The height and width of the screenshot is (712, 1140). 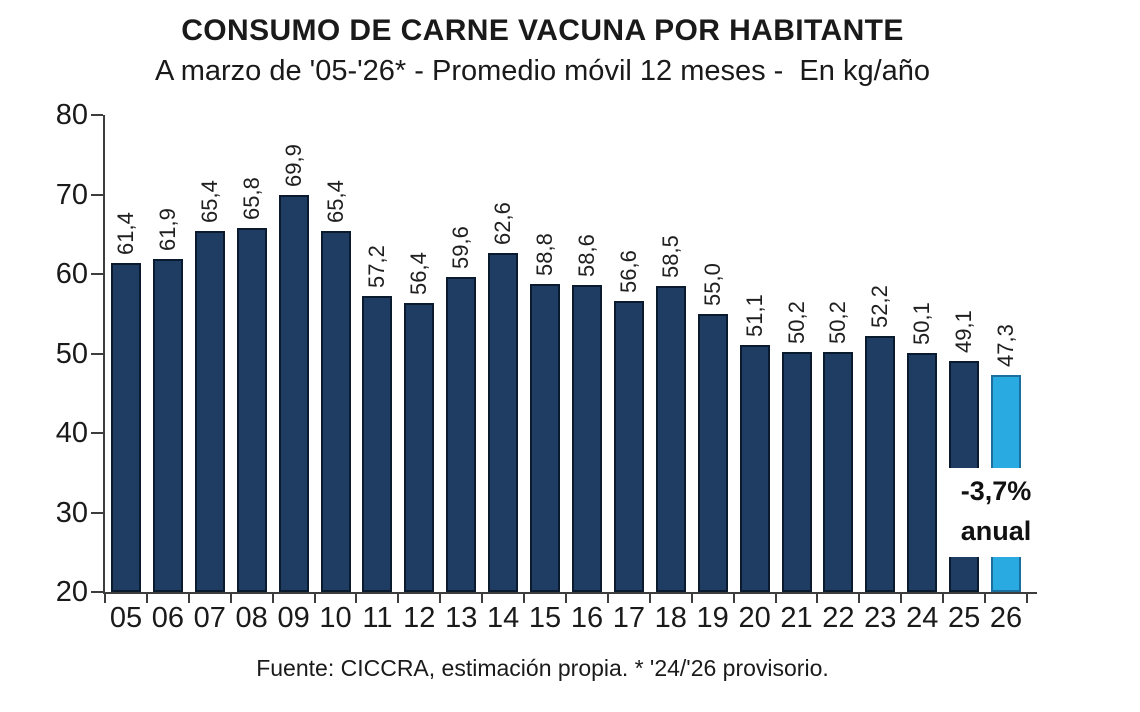 I want to click on bar-value-label-06: 61,9, so click(x=167, y=229).